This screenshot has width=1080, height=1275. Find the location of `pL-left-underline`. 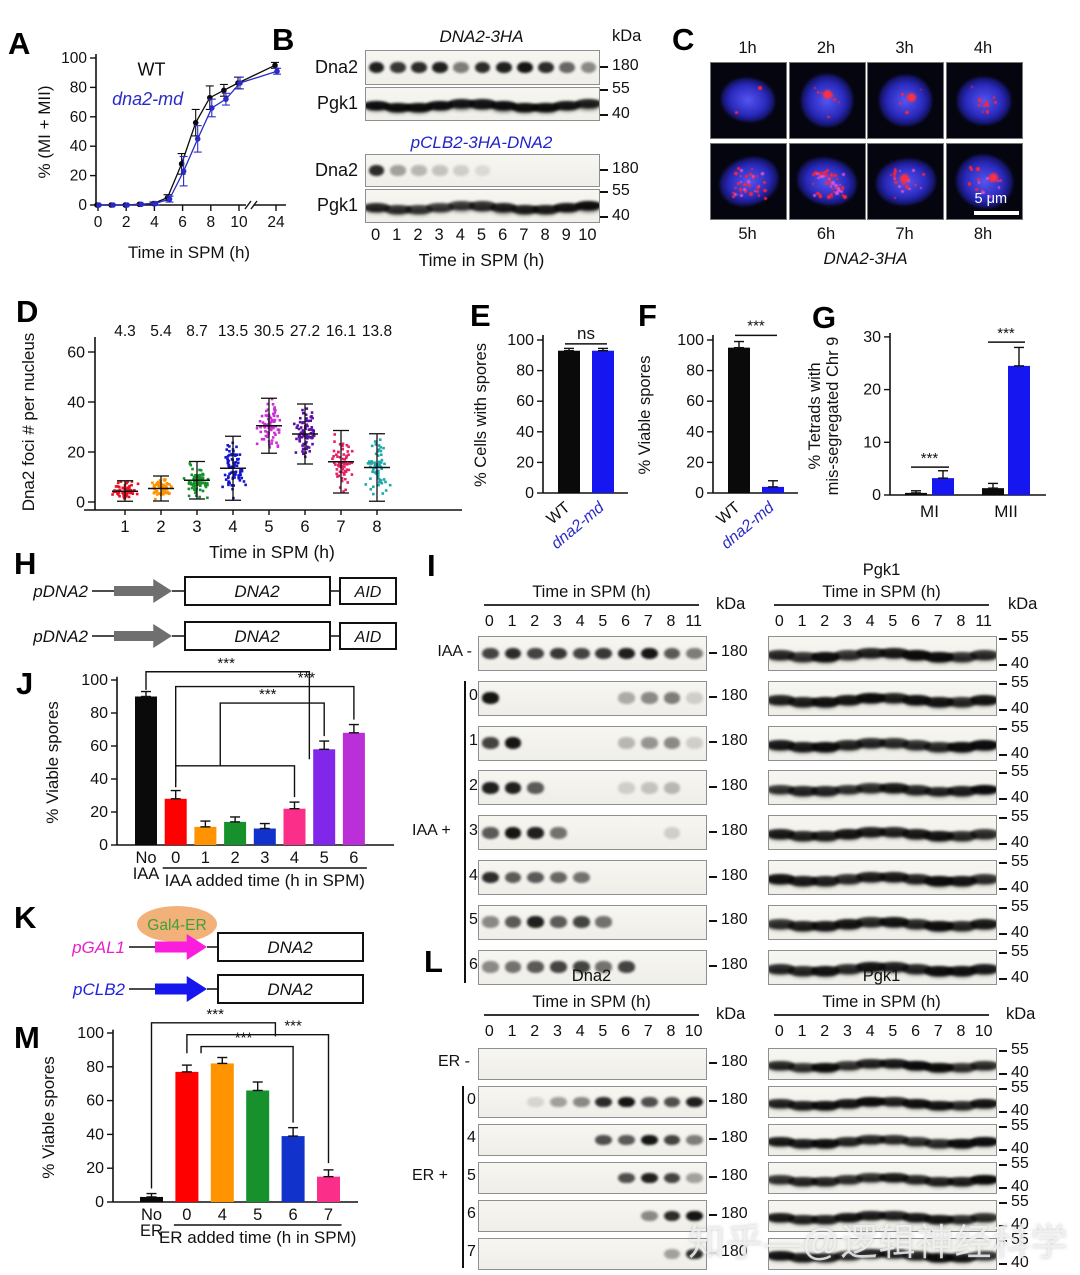

pL-left-underline is located at coordinates (591, 1015).